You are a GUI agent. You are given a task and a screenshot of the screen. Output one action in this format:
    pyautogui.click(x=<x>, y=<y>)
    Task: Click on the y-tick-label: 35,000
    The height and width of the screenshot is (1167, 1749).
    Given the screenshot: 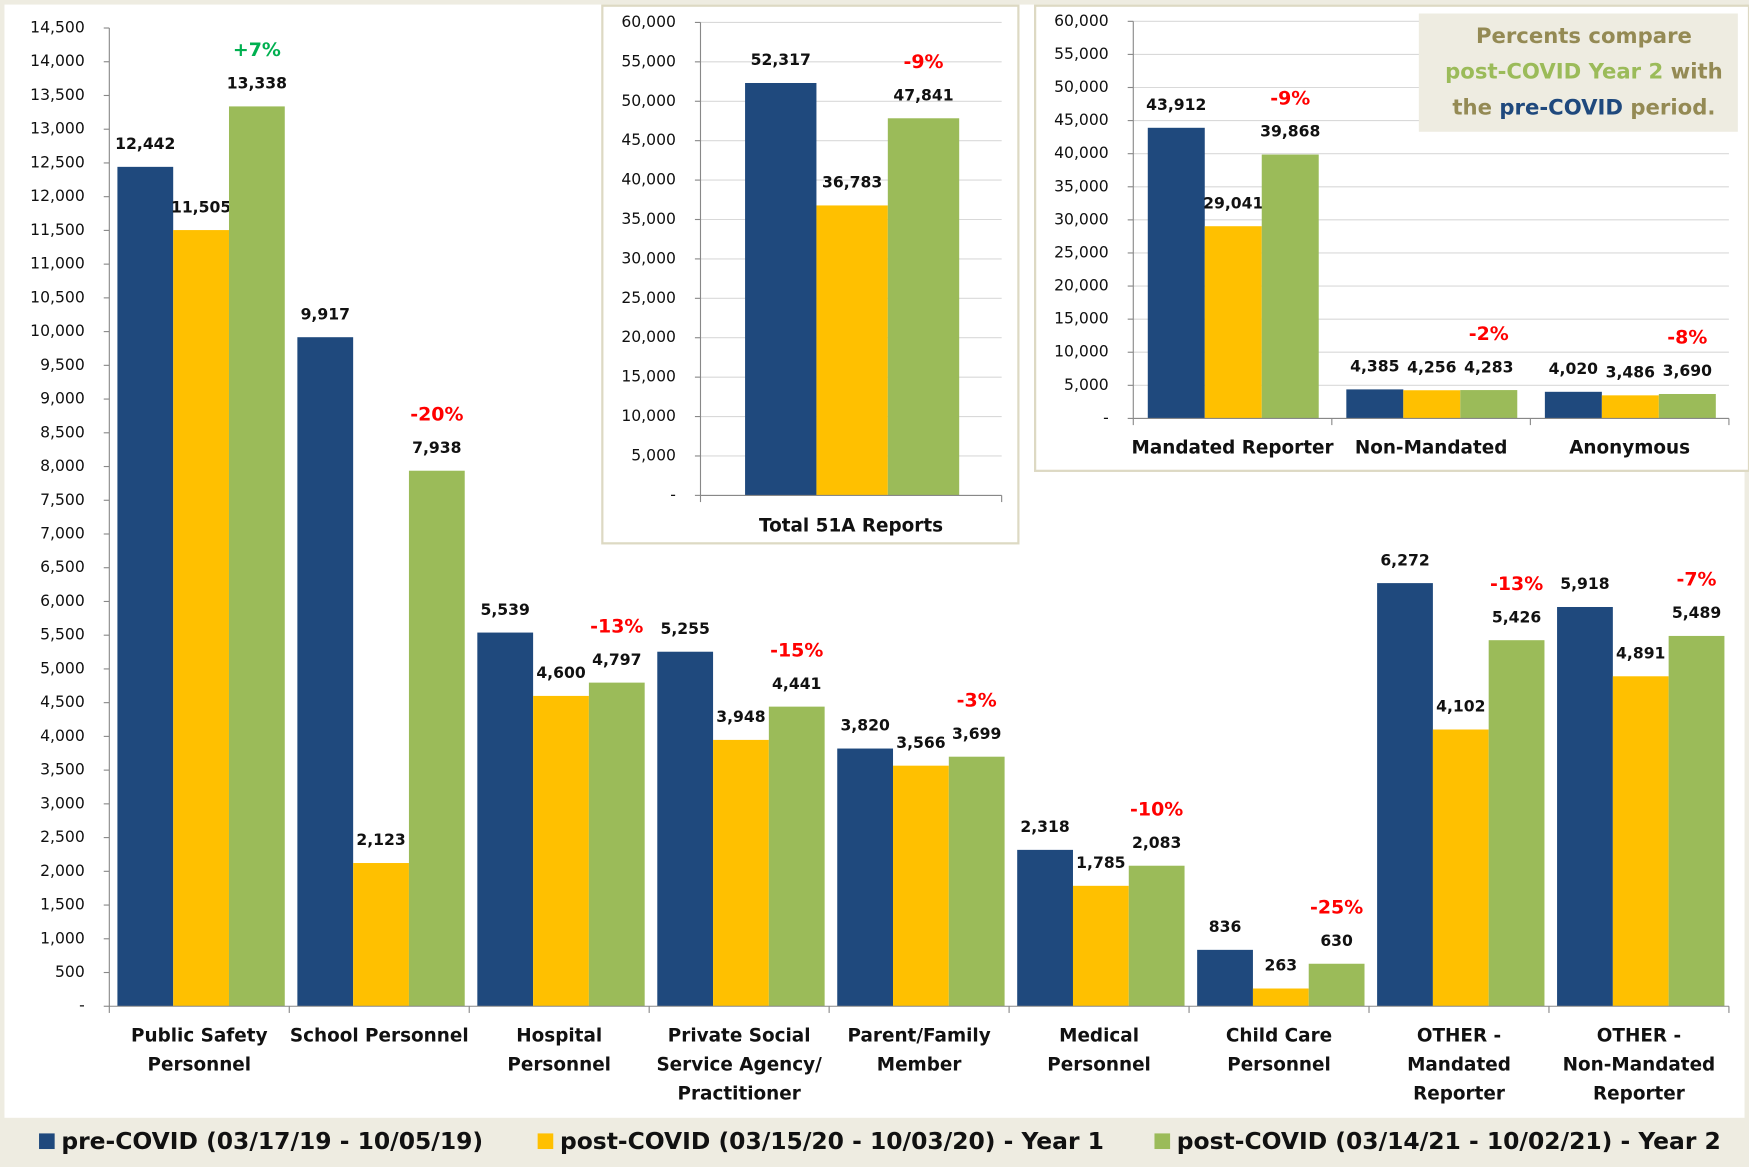 What is the action you would take?
    pyautogui.click(x=648, y=219)
    